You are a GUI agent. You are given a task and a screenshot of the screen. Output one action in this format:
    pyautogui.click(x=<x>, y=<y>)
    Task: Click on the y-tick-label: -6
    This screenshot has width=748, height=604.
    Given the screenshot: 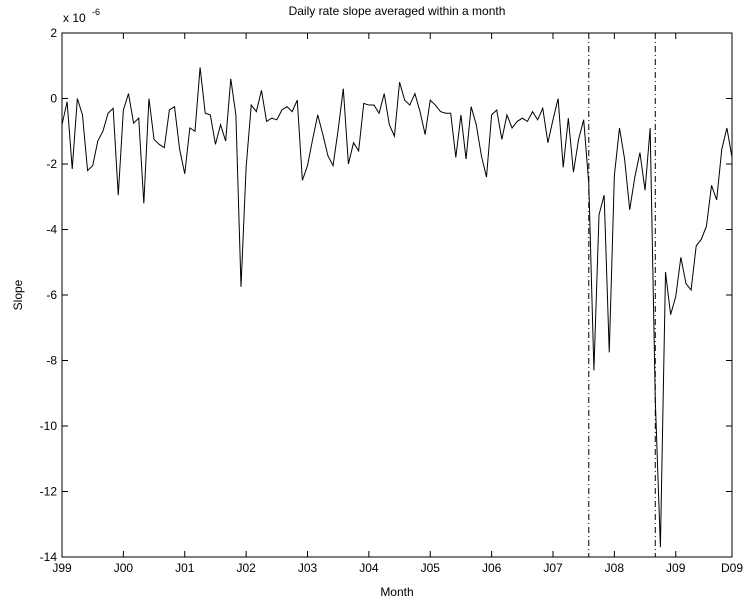 What is the action you would take?
    pyautogui.click(x=51, y=295)
    